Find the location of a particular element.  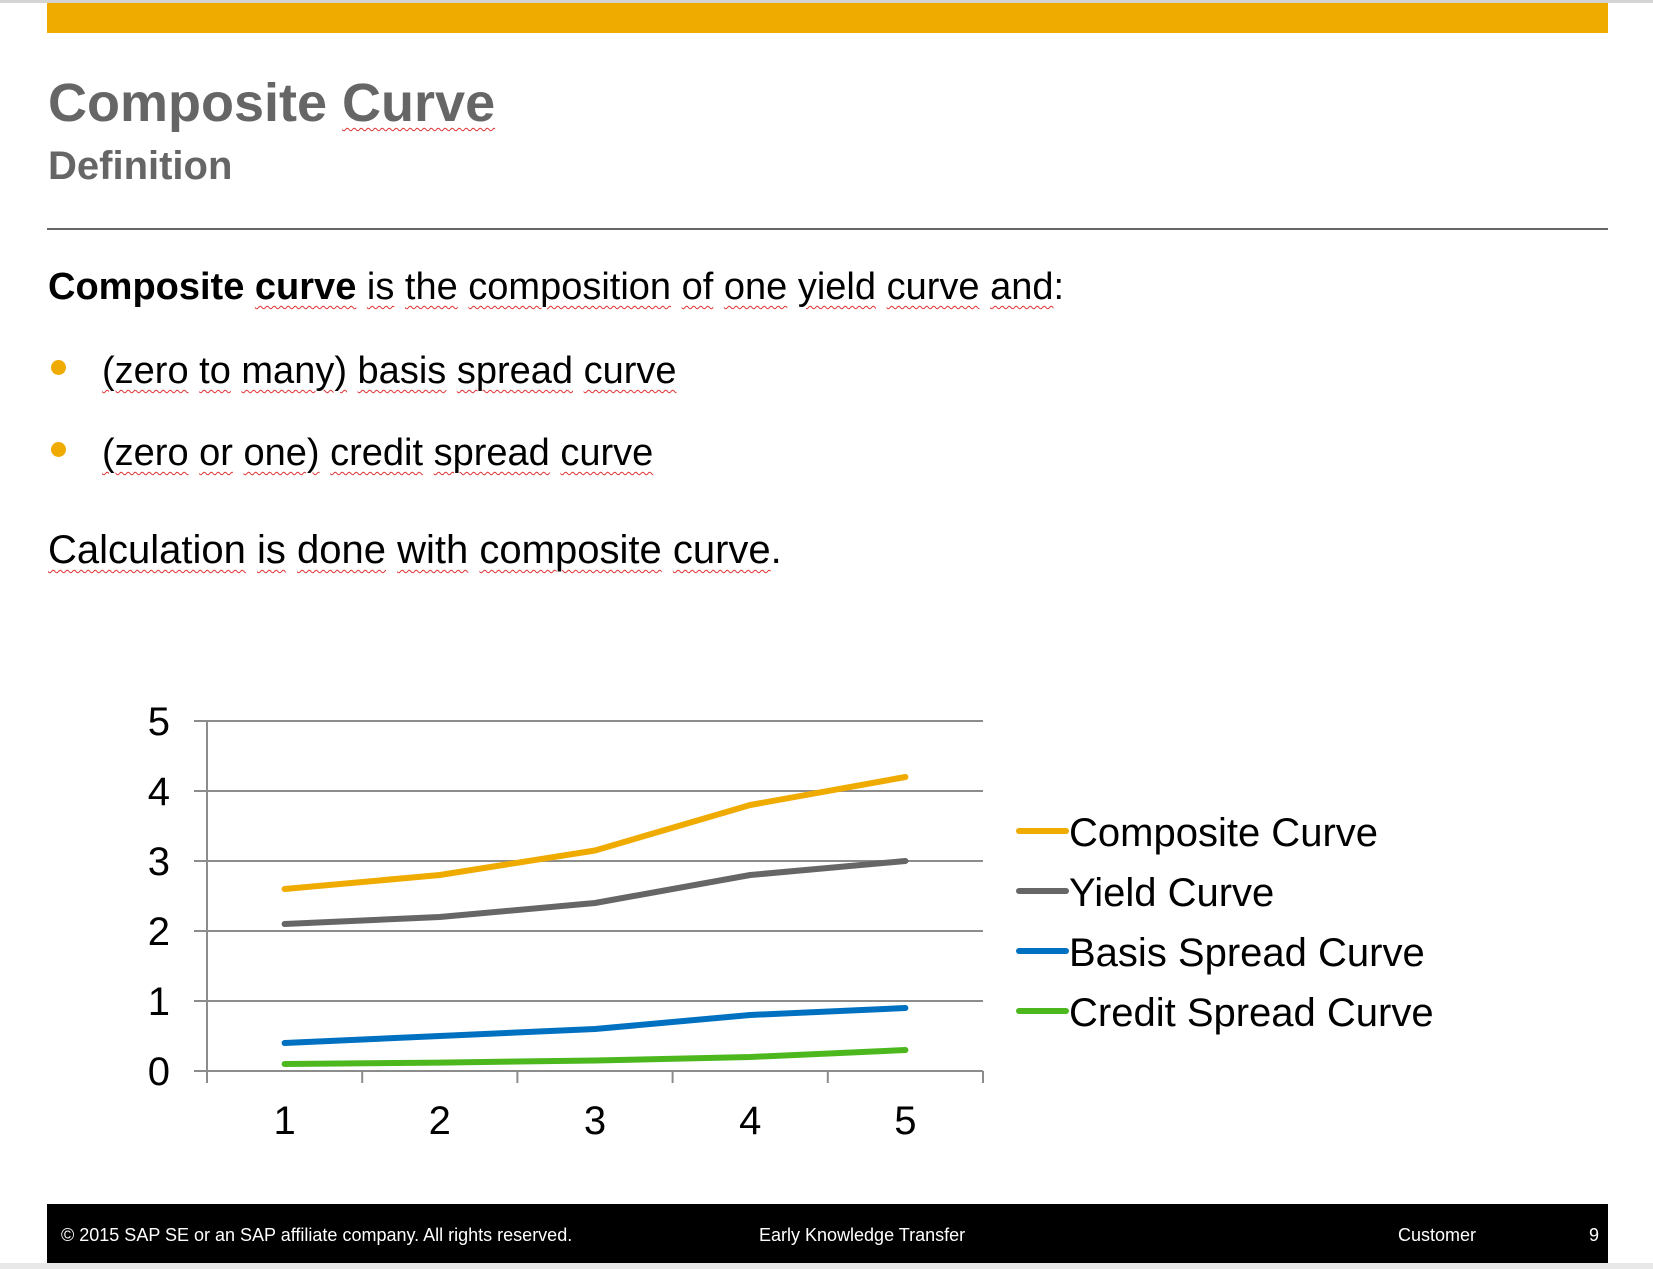

legend-label: Yield Curve is located at coordinates (1171, 893).